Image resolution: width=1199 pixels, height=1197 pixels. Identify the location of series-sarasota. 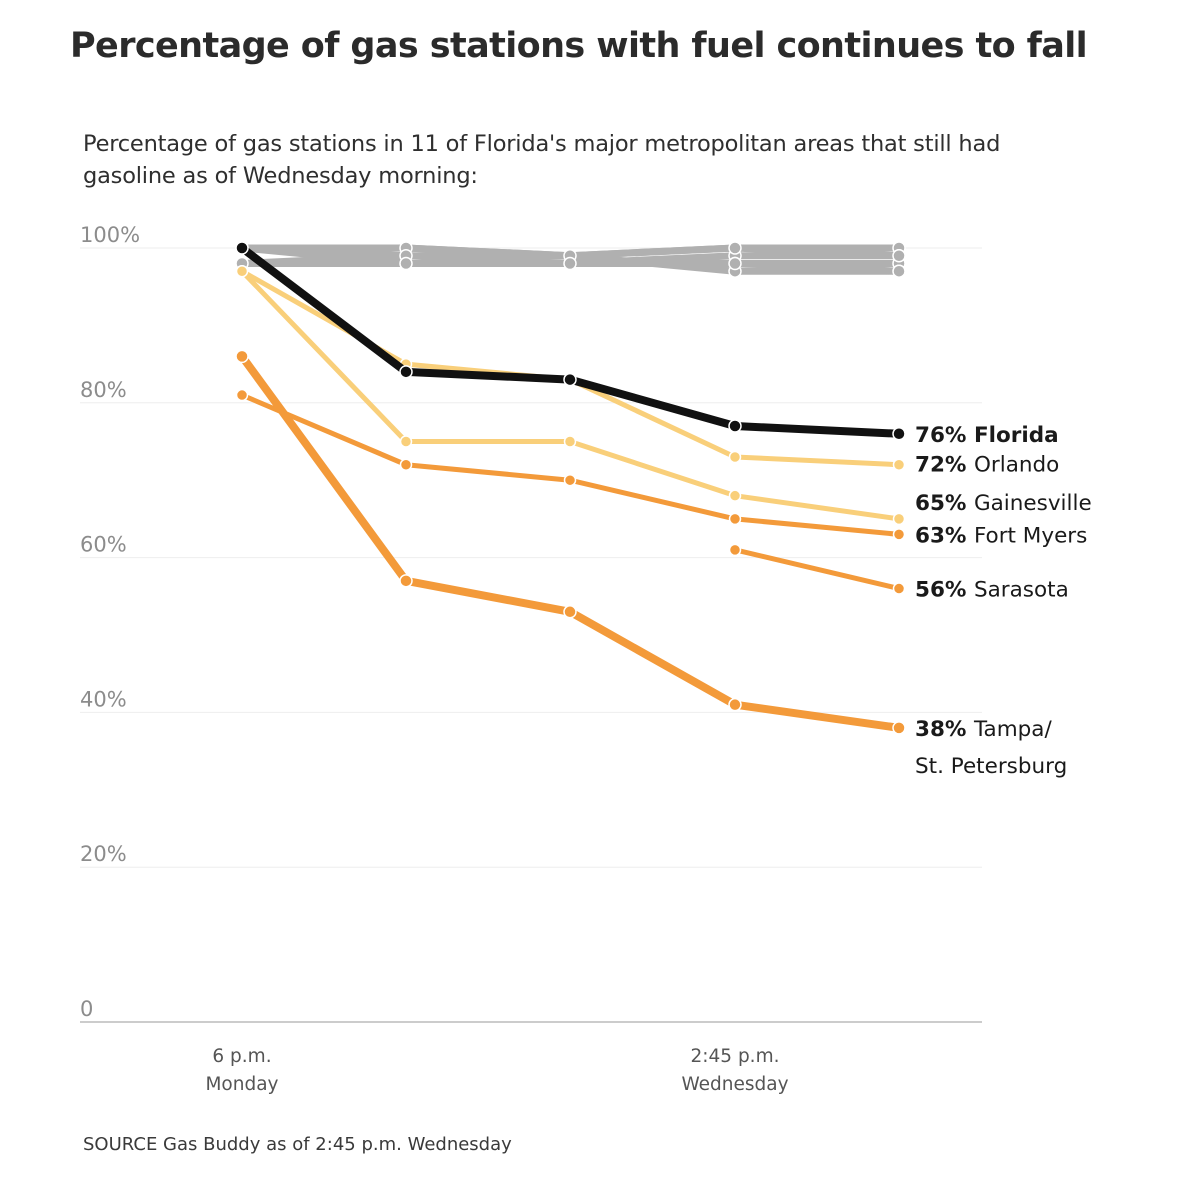
(817, 569).